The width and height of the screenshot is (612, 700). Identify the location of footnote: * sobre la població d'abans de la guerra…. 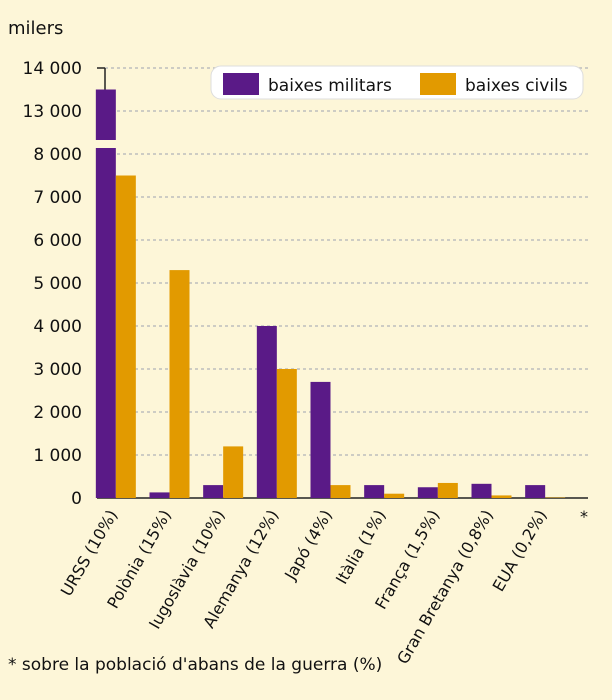
(195, 665).